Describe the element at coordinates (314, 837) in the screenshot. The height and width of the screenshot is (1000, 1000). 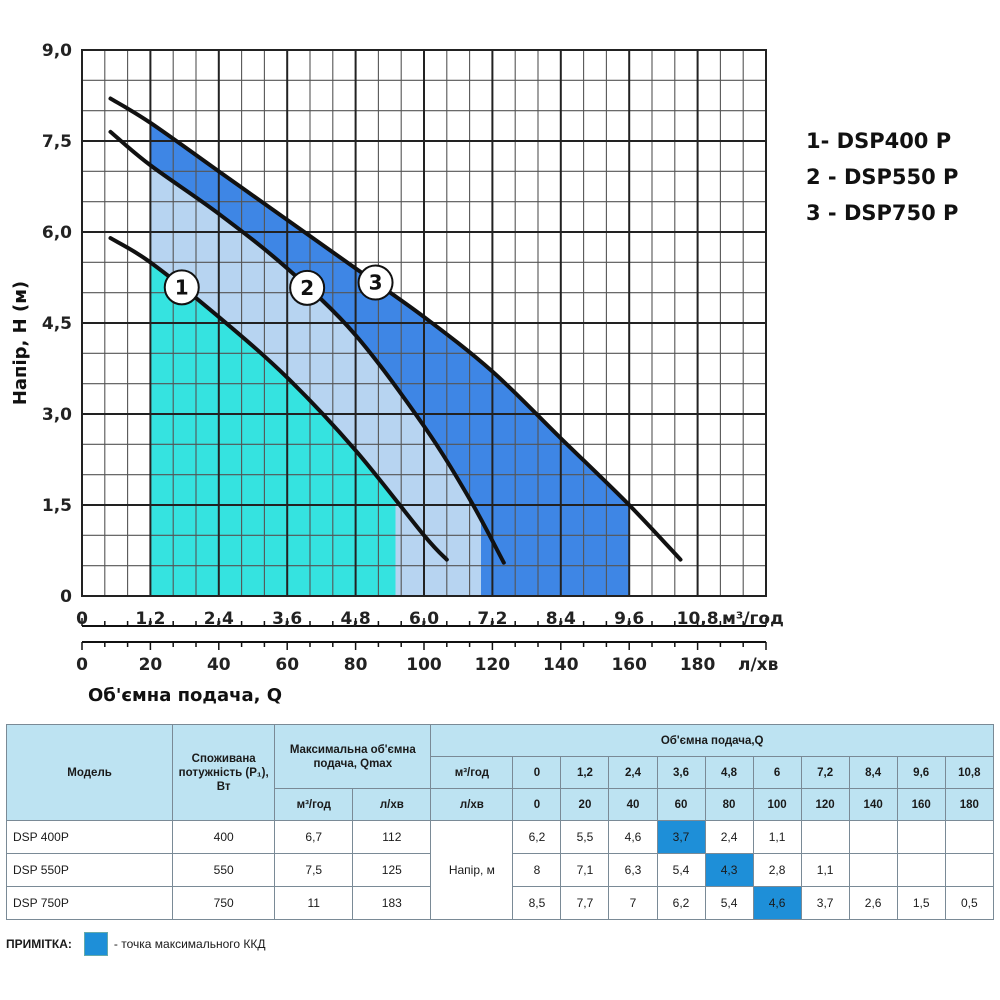
I see `cell-qmax-m3: 6,7` at that location.